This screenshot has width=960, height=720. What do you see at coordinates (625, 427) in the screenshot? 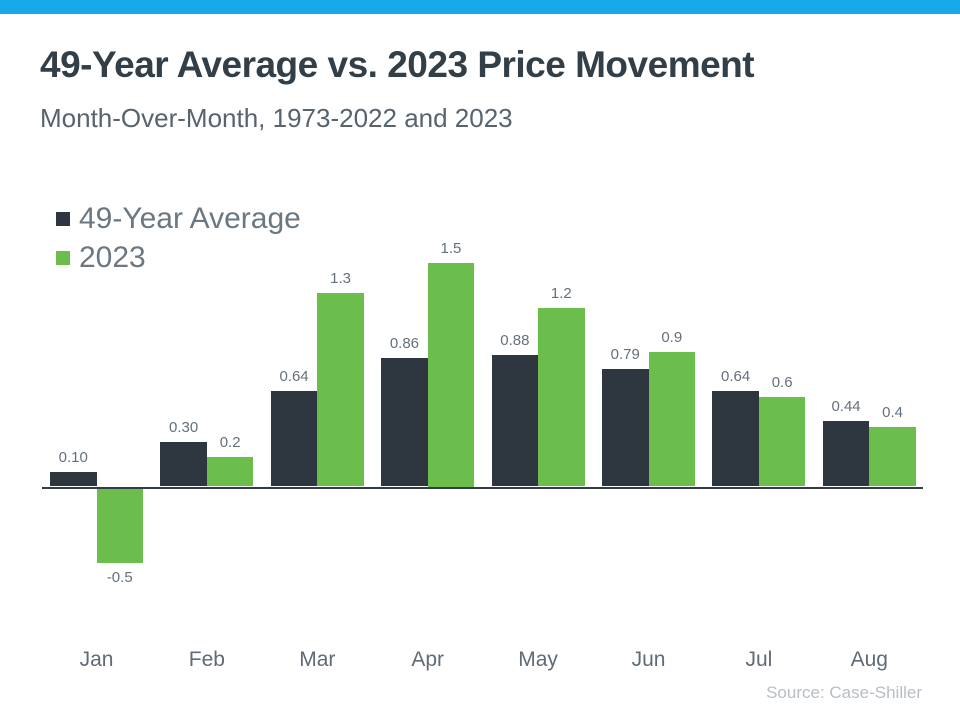
I see `bar-49-year-average-jun` at bounding box center [625, 427].